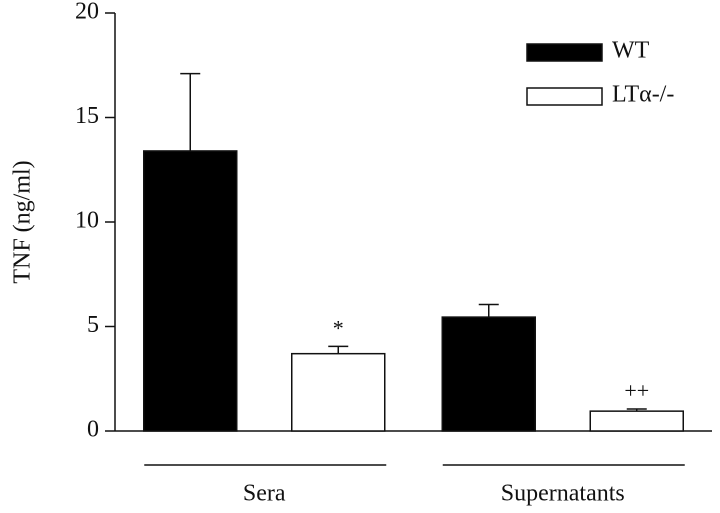  Describe the element at coordinates (87, 116) in the screenshot. I see `y-tick-label: 15` at that location.